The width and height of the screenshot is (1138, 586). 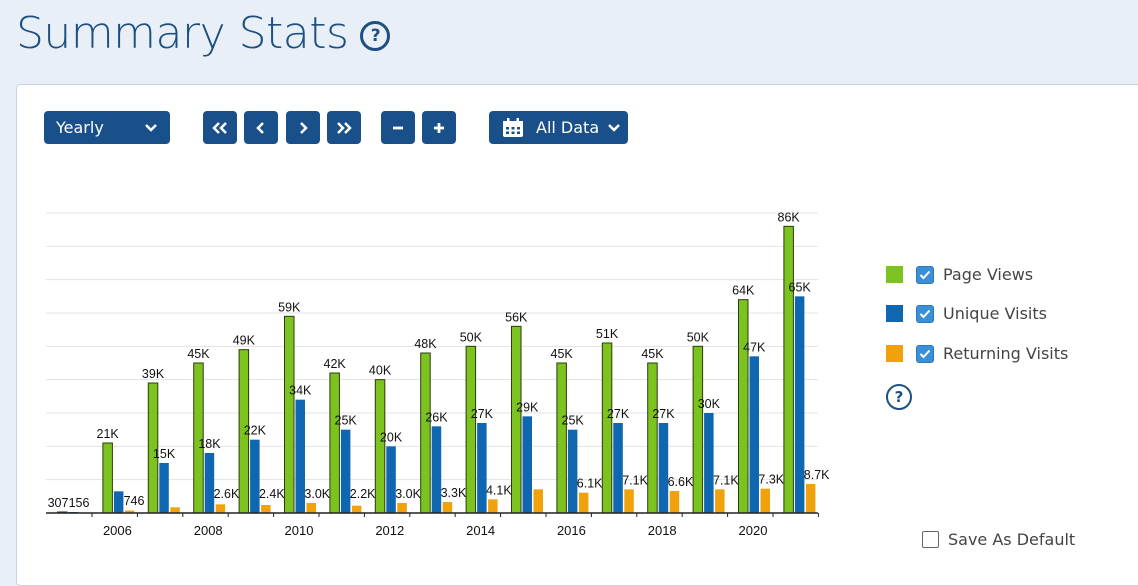 I want to click on data-label: 746, so click(x=134, y=501).